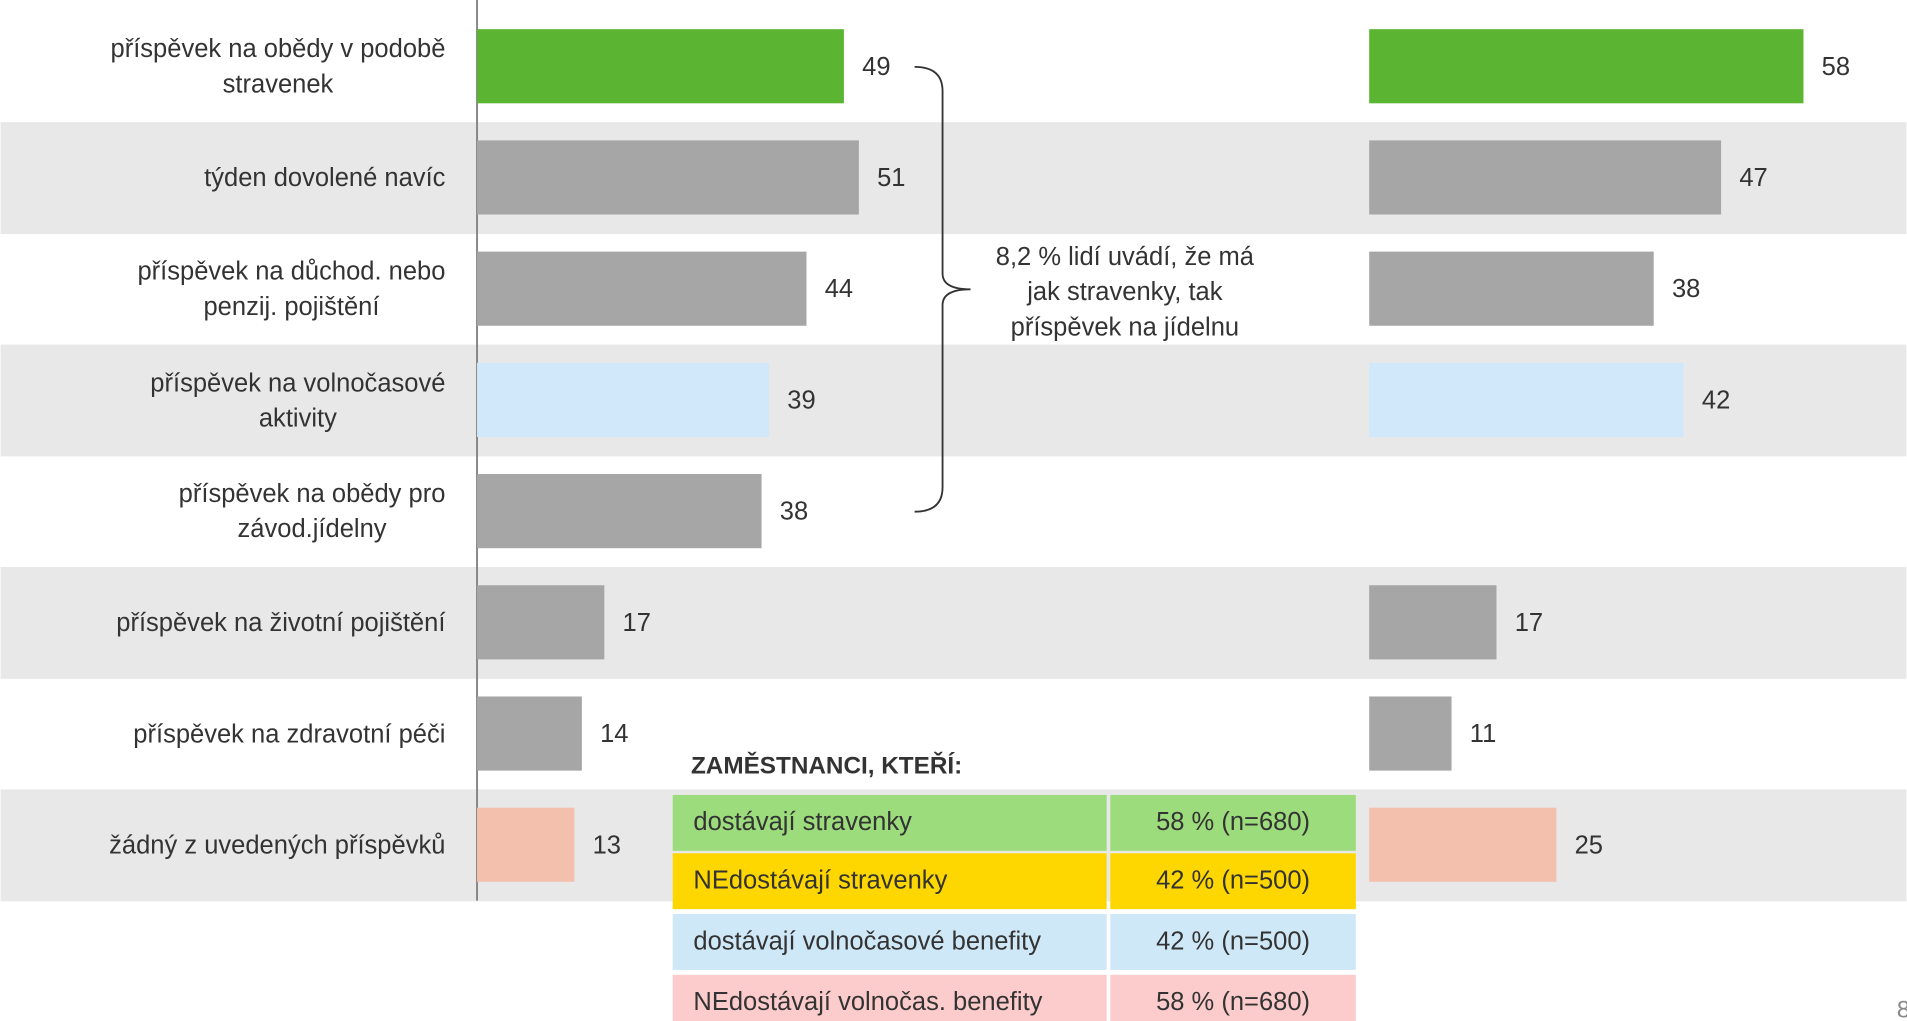 The image size is (1907, 1021). I want to click on value-label: 49, so click(876, 67).